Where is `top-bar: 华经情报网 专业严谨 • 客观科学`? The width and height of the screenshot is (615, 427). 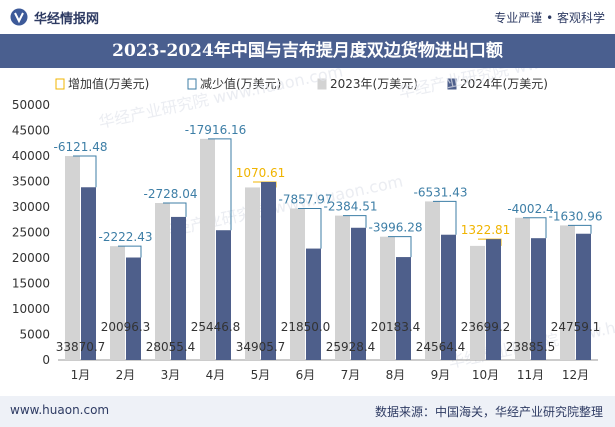
top-bar: 华经情报网 专业严谨 • 客观科学 is located at coordinates (307, 17).